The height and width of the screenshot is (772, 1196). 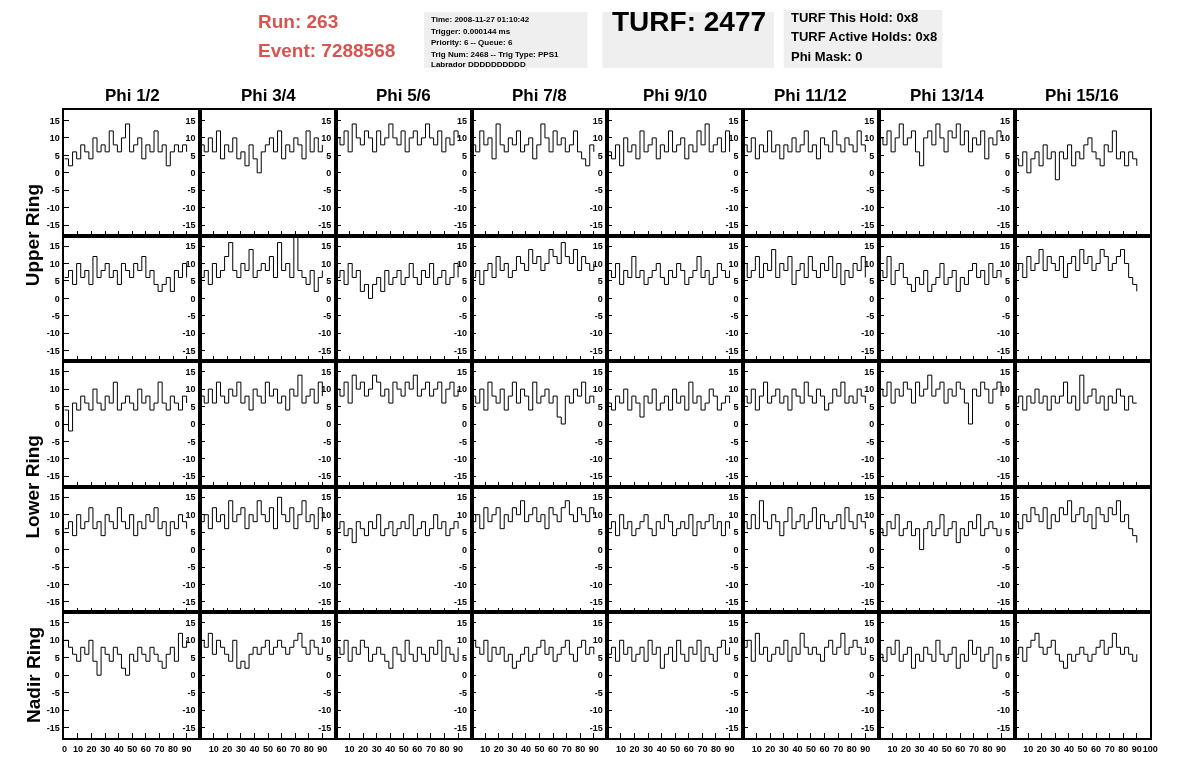 What do you see at coordinates (1150, 748) in the screenshot?
I see `x-tick-label: 100` at bounding box center [1150, 748].